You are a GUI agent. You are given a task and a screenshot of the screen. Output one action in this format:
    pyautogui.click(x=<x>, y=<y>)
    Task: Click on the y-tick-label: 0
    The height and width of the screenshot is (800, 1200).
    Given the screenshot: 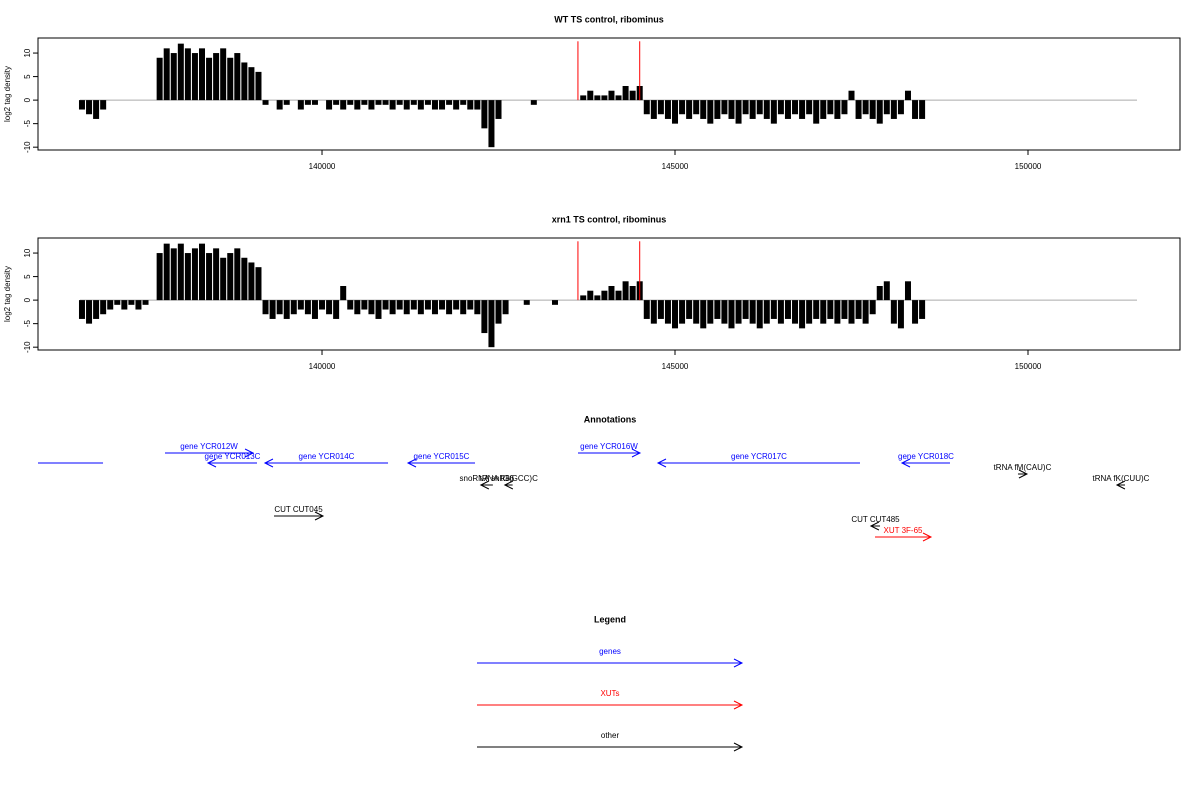 What is the action you would take?
    pyautogui.click(x=27, y=99)
    